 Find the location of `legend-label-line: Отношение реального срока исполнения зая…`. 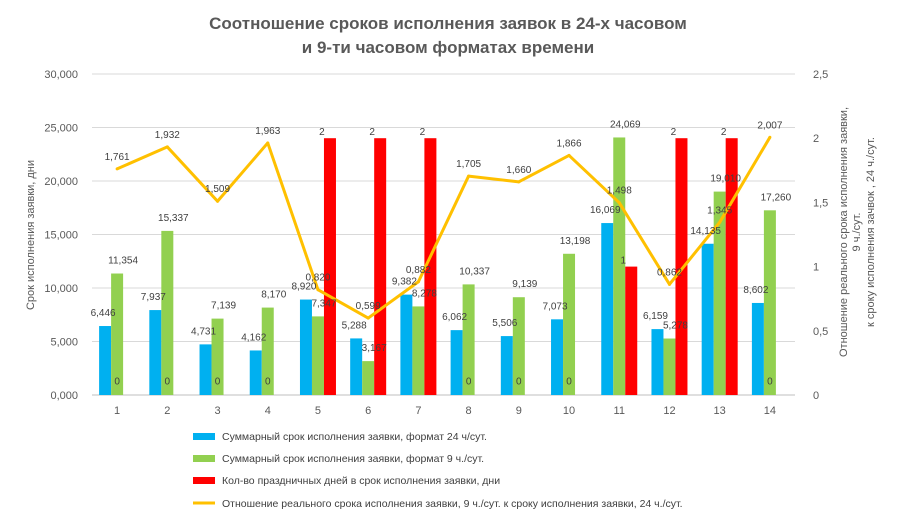

legend-label-line: Отношение реального срока исполнения зая… is located at coordinates (452, 504).